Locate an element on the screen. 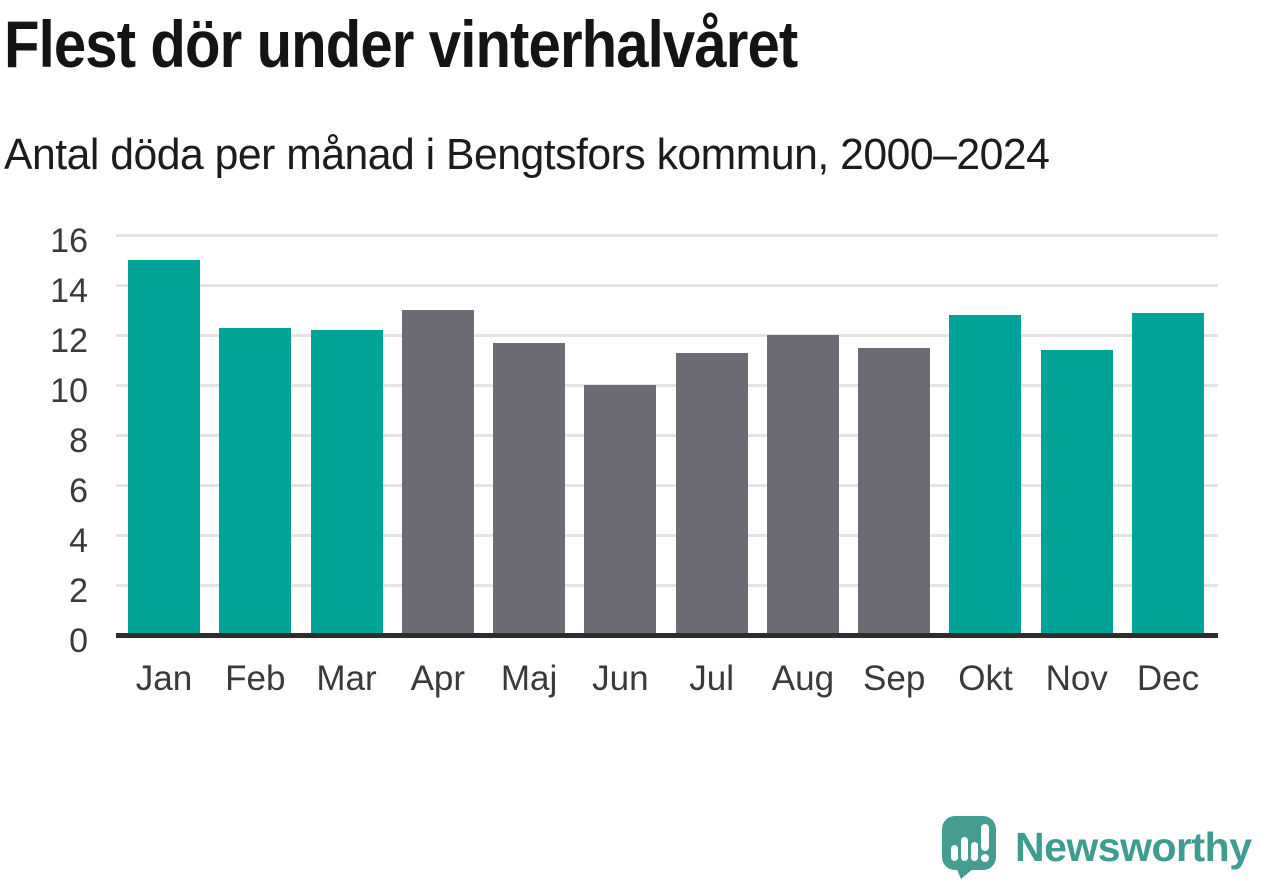 The image size is (1262, 879). x-axis-line is located at coordinates (667, 635).